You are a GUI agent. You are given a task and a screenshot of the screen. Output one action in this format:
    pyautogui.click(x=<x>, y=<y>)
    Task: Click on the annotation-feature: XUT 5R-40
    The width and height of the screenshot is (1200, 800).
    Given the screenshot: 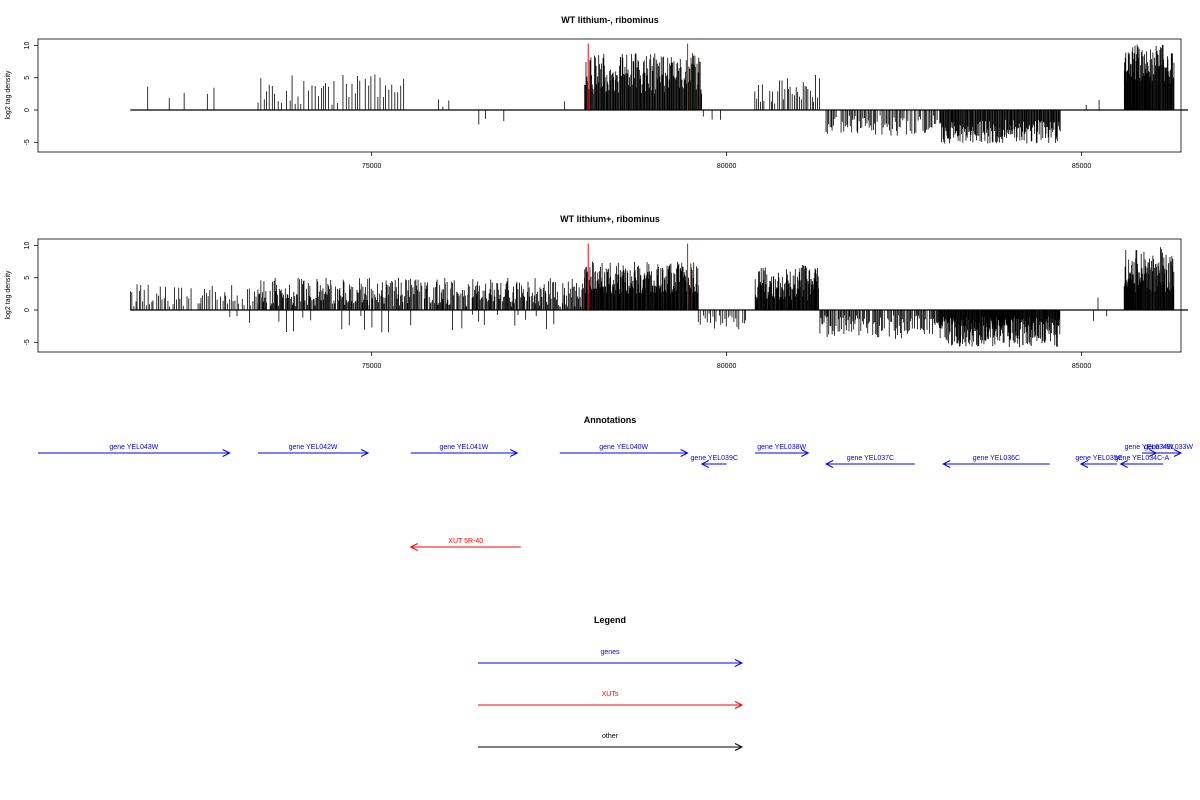 What is the action you would take?
    pyautogui.click(x=465, y=544)
    